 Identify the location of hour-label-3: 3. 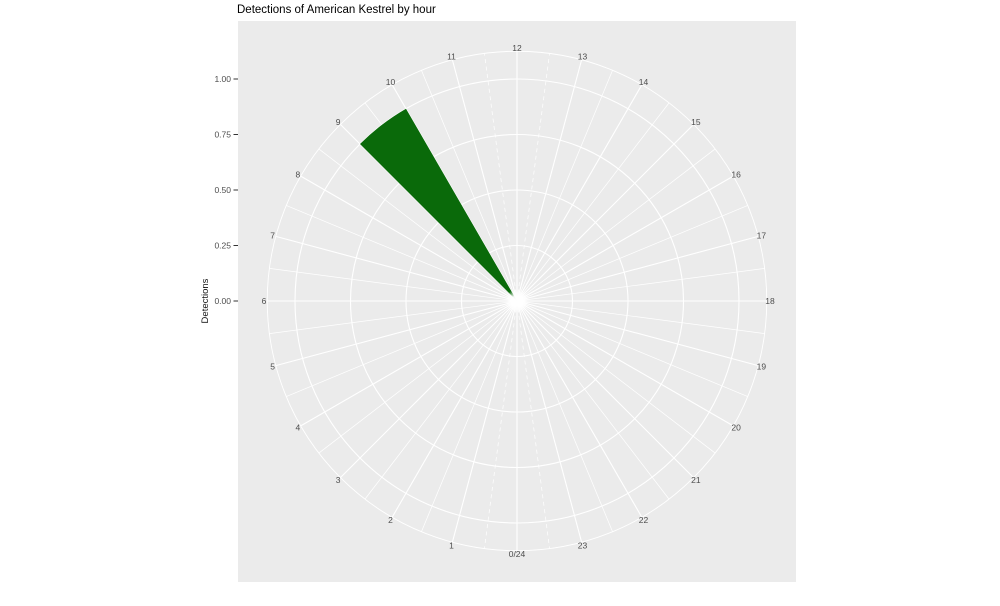
(338, 480).